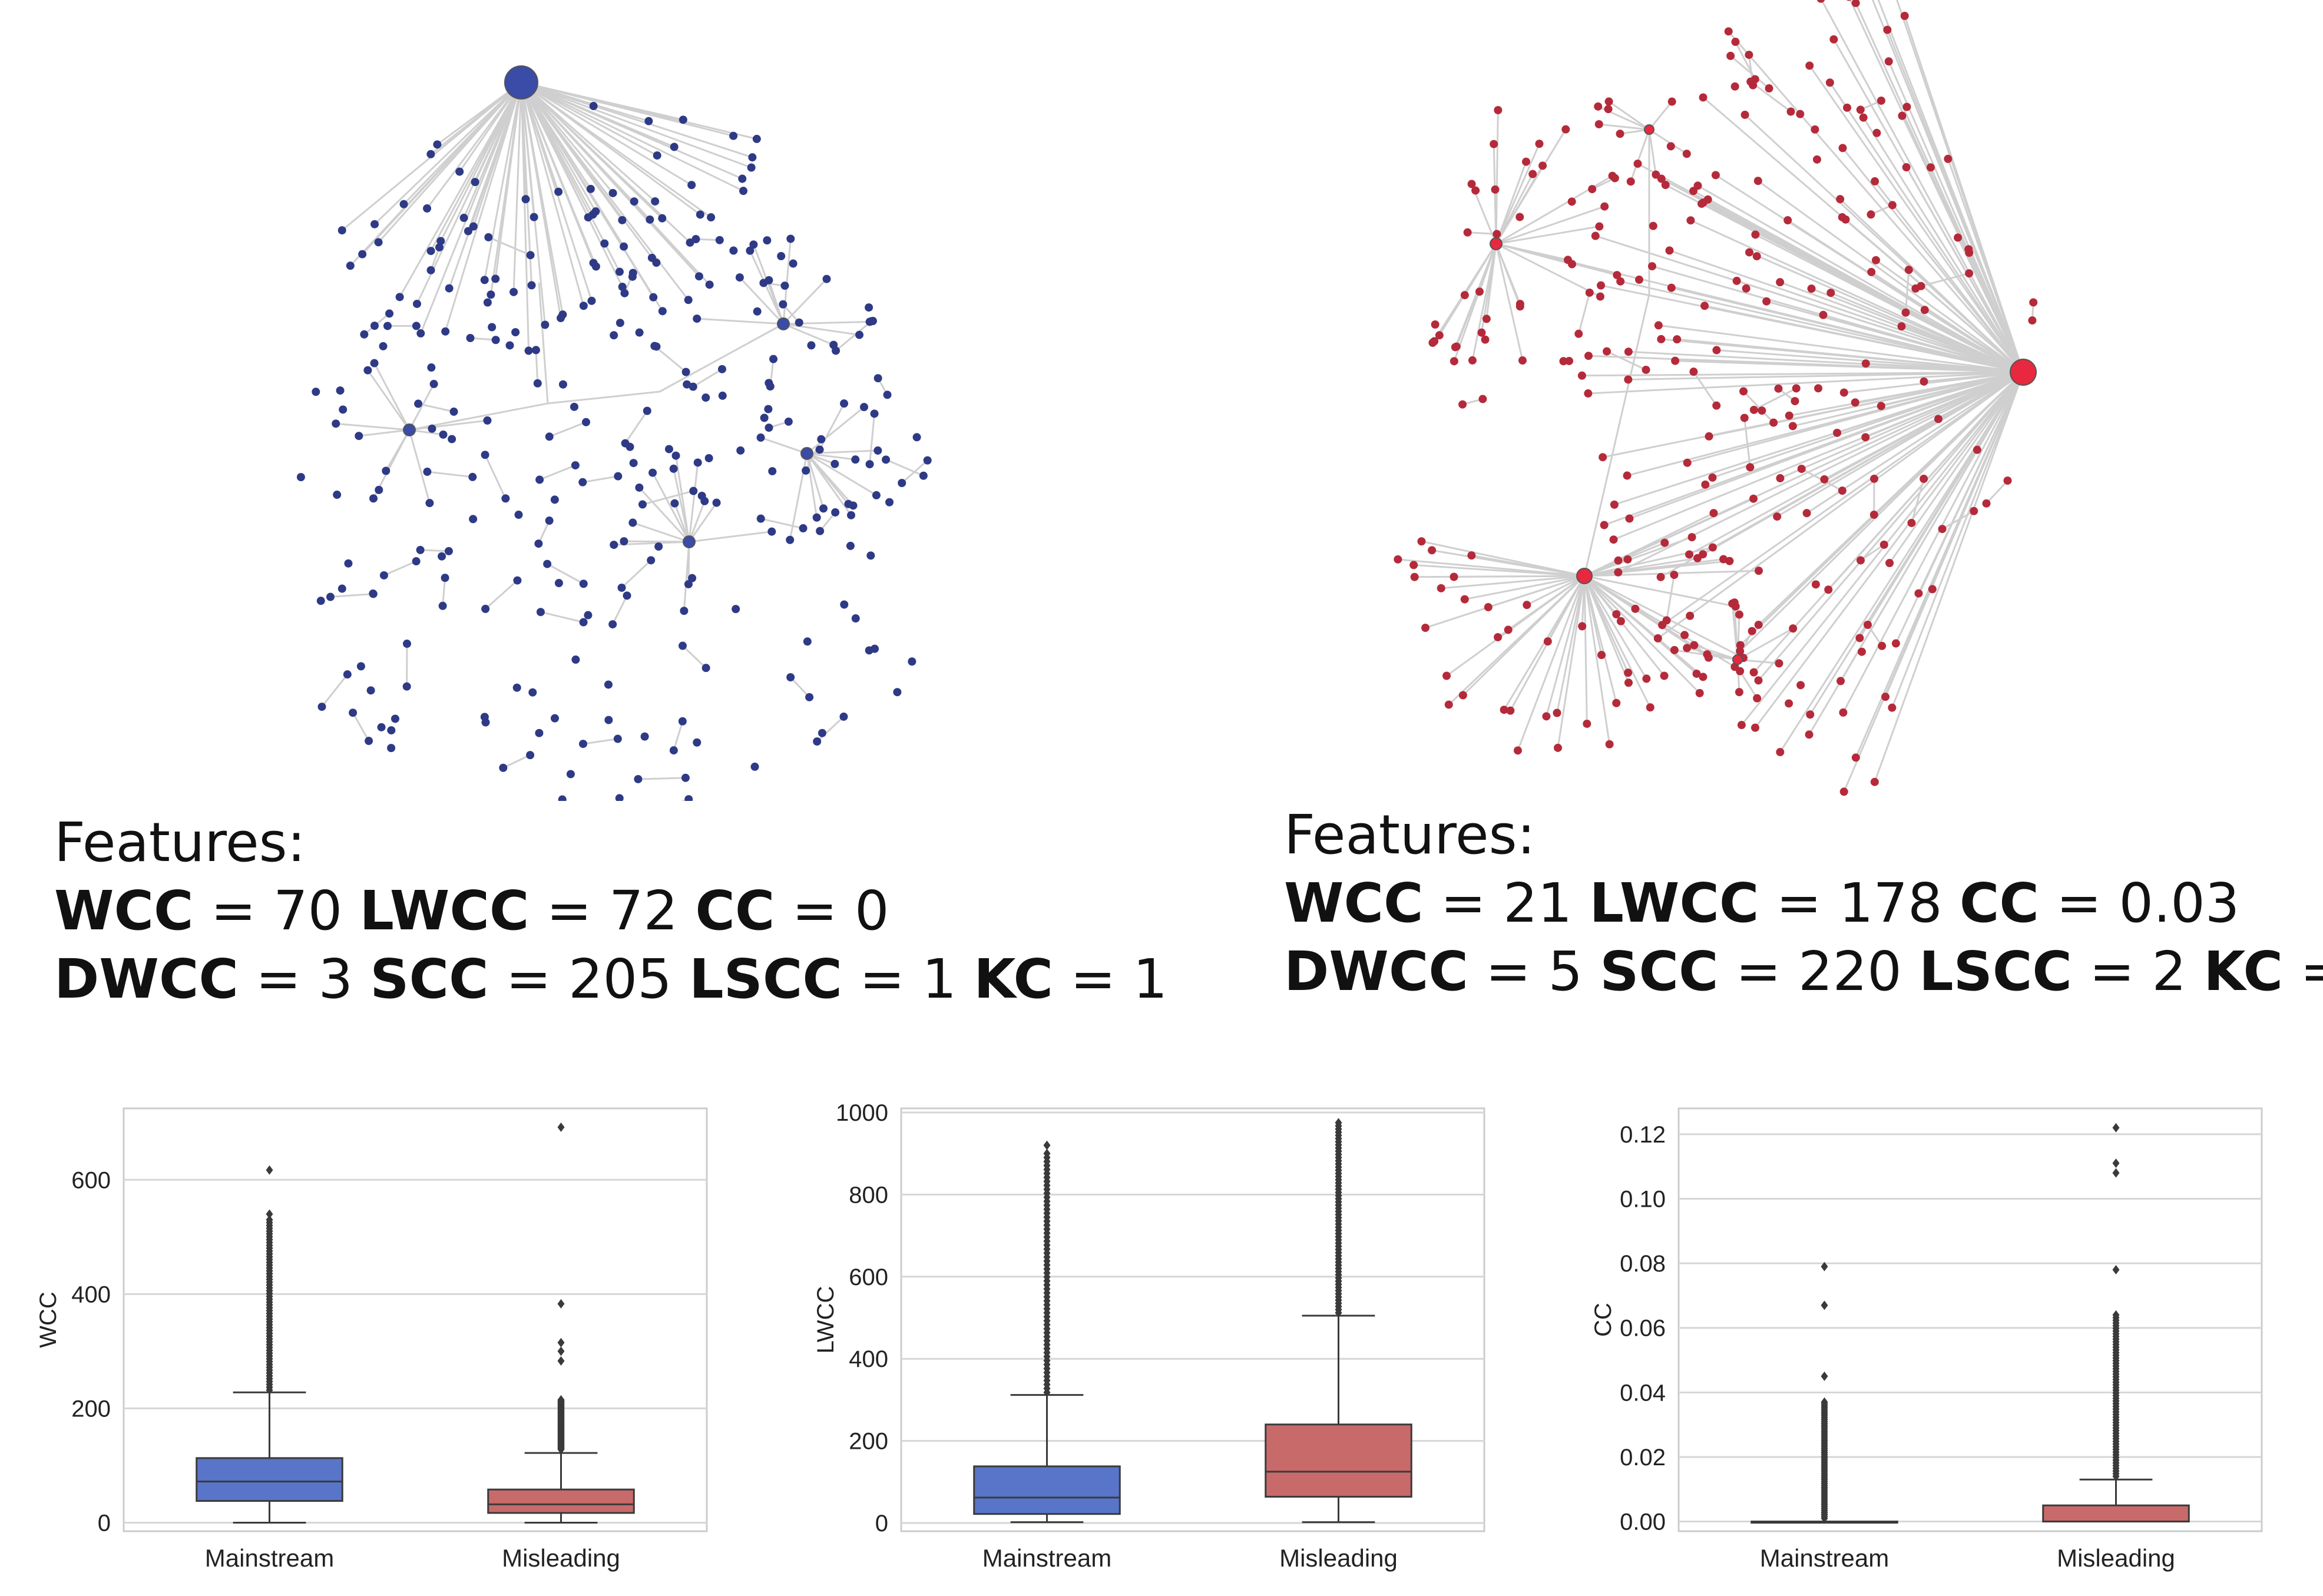  Describe the element at coordinates (826, 1320) in the screenshot. I see `y-axis-label: LWCC` at that location.